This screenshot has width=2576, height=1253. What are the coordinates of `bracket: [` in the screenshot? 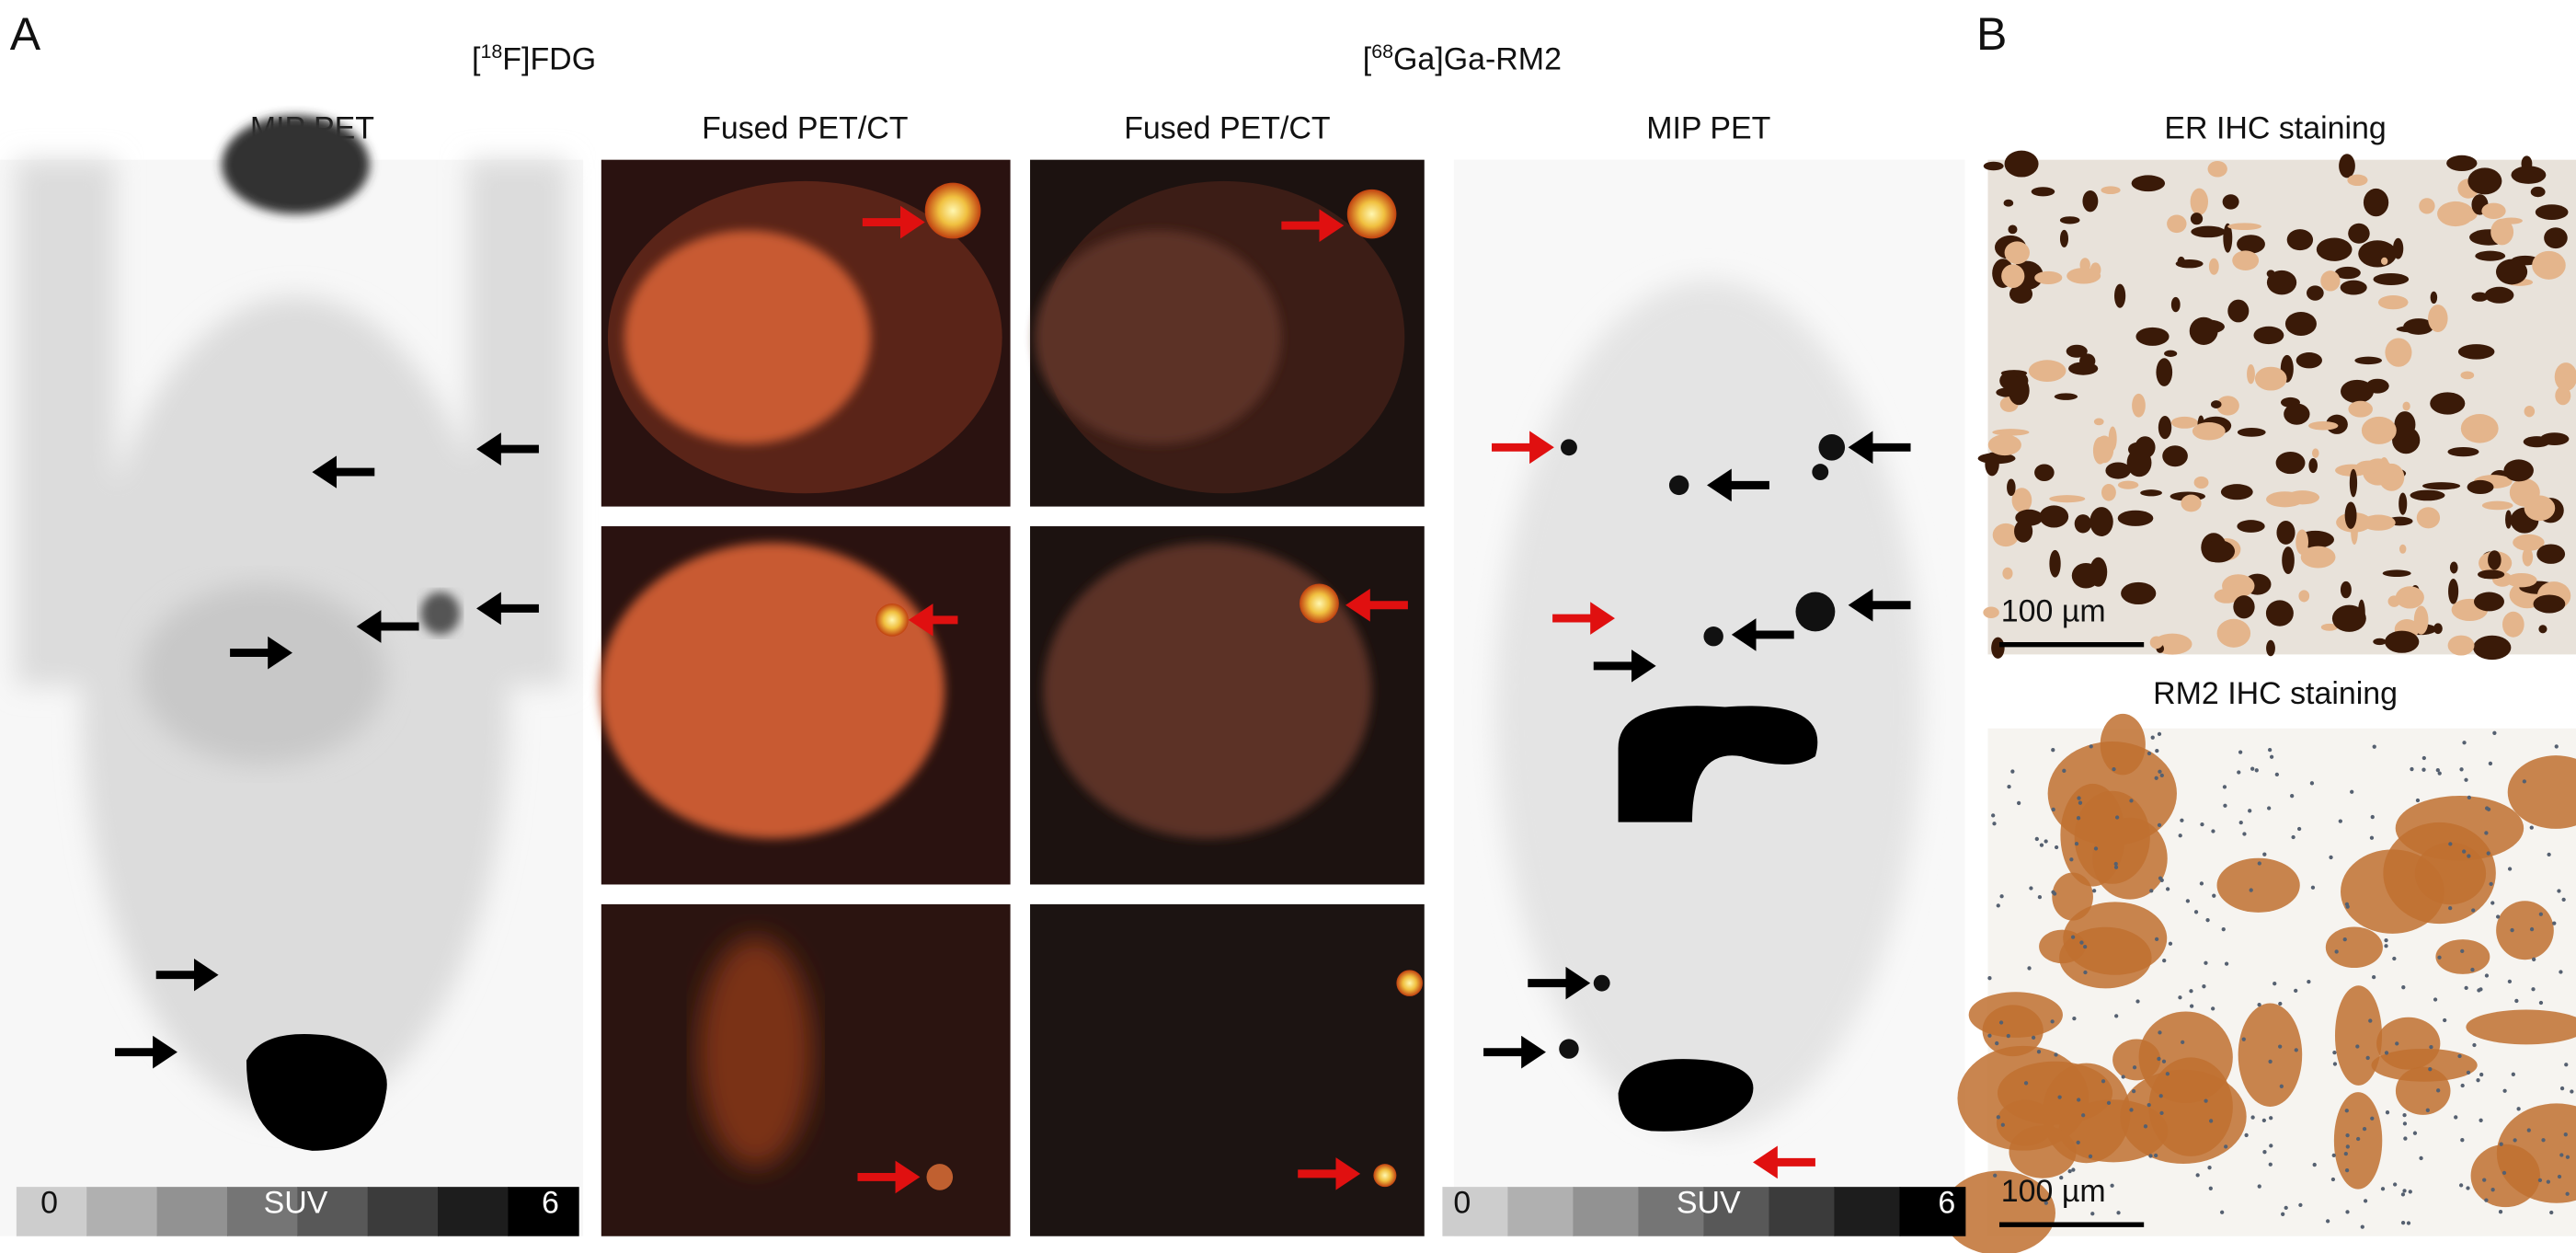 It's located at (1368, 59).